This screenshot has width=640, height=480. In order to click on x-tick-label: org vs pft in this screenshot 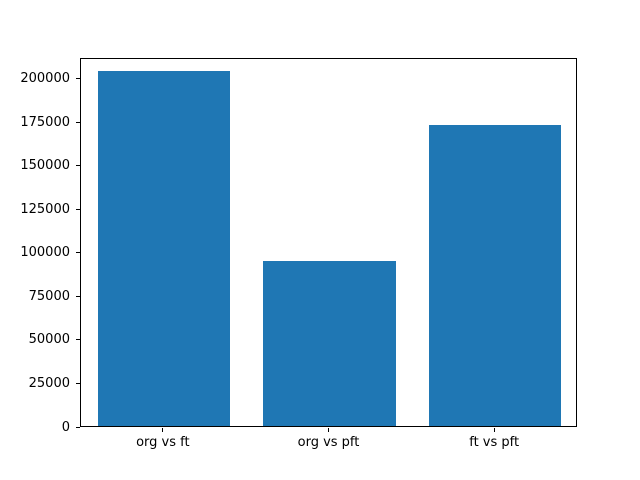, I will do `click(328, 442)`.